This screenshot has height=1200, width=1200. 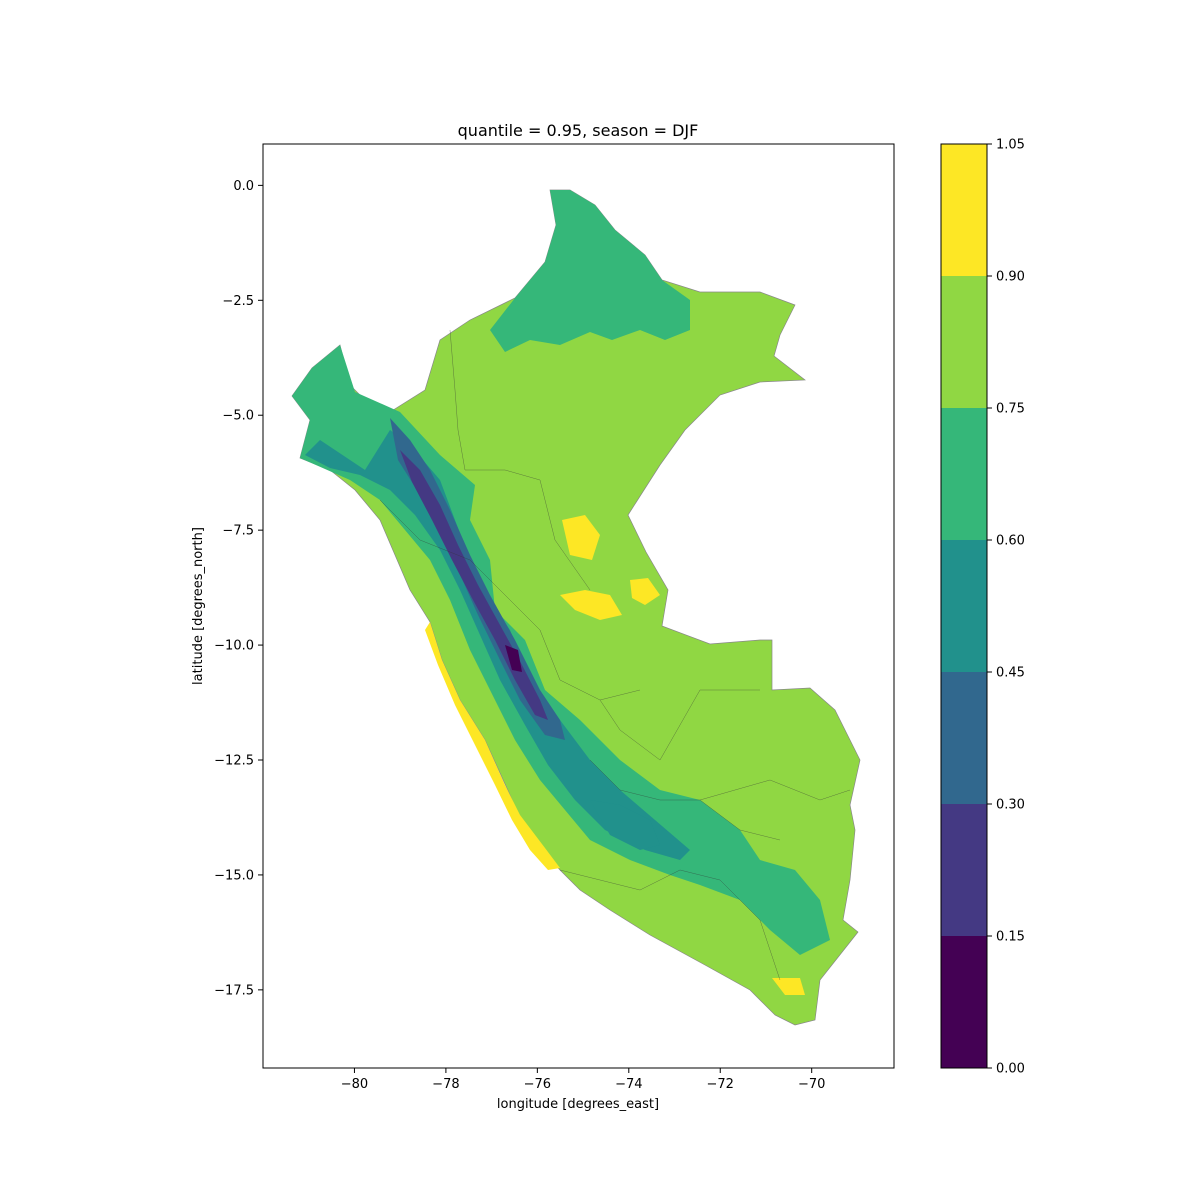 I want to click on colorbar-tick-label: 0.90, so click(x=1010, y=277).